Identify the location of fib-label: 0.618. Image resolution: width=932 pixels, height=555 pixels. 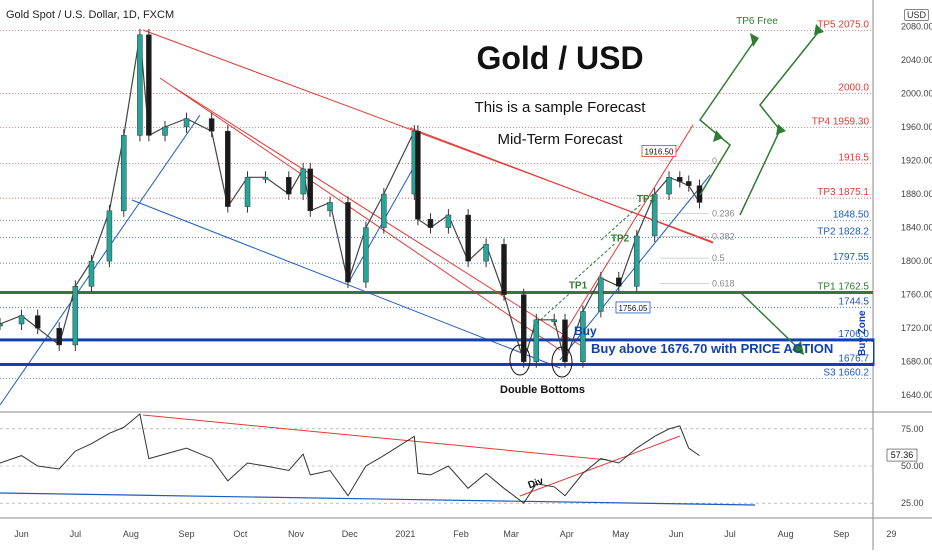
(723, 283).